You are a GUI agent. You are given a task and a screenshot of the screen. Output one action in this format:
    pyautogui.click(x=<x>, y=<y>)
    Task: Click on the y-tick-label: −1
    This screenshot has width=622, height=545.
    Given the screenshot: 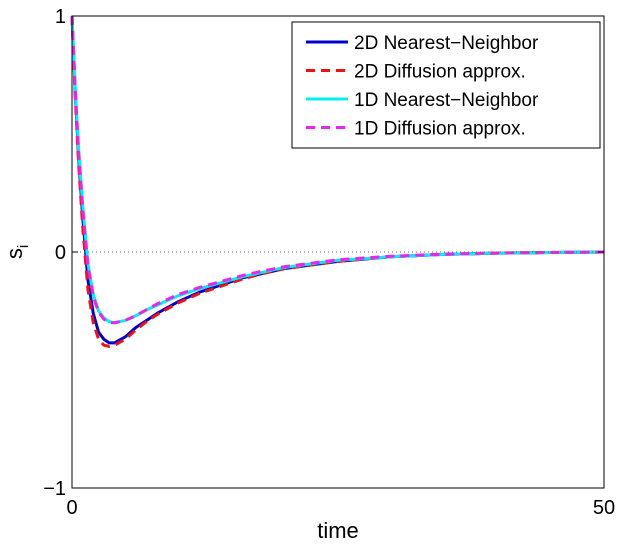 What is the action you would take?
    pyautogui.click(x=54, y=489)
    